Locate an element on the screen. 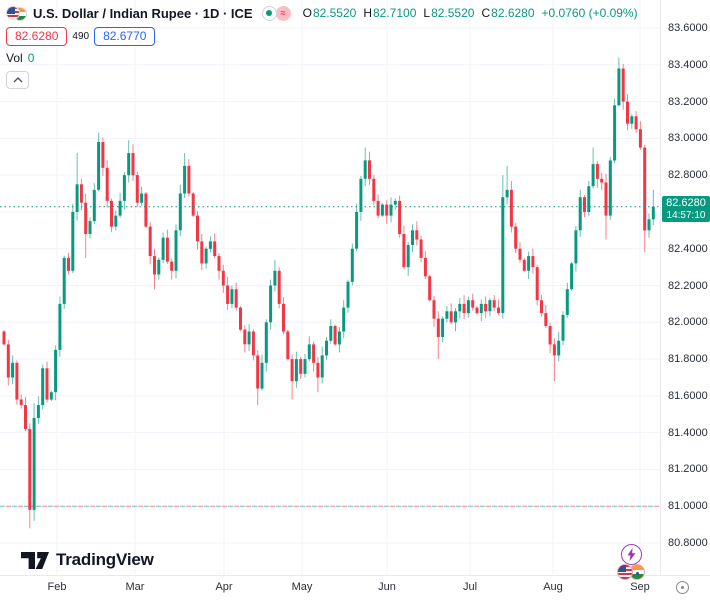  symbol-status-pill: ≈ is located at coordinates (276, 13).